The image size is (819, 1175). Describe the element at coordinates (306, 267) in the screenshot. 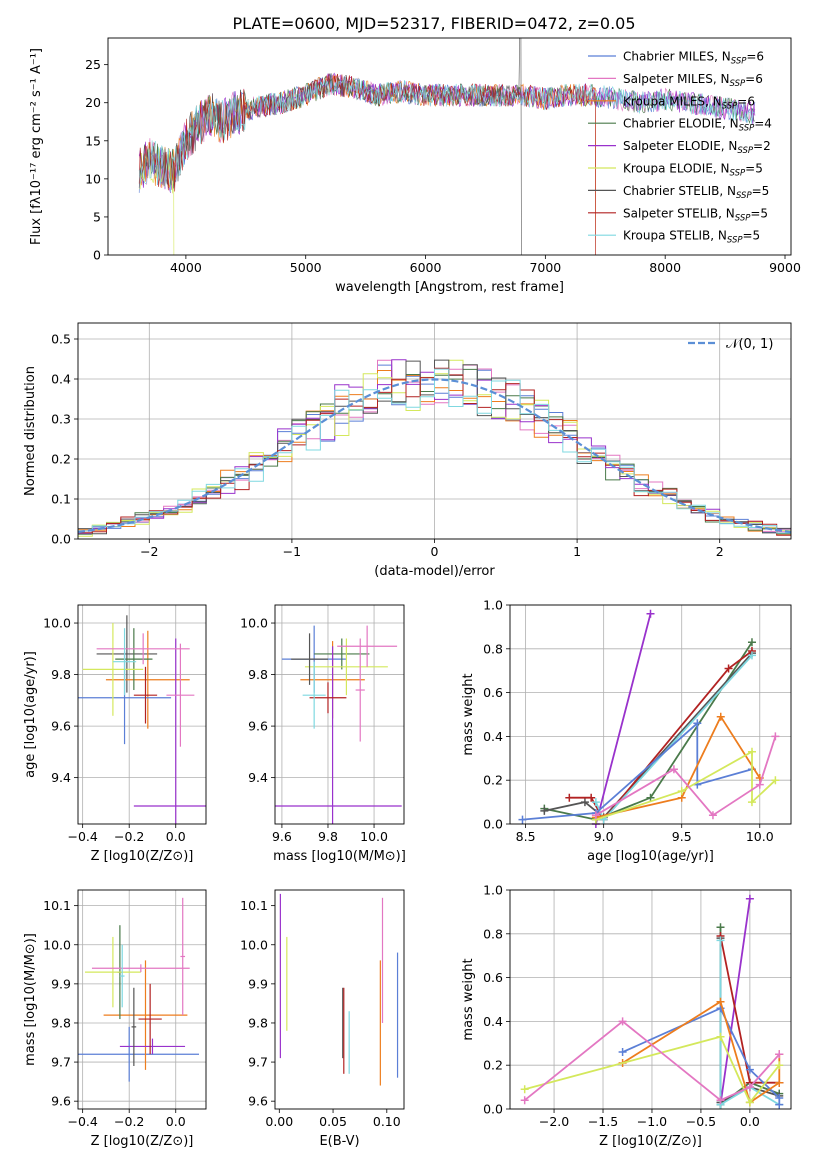

I see `x-tick-label: 5000` at that location.